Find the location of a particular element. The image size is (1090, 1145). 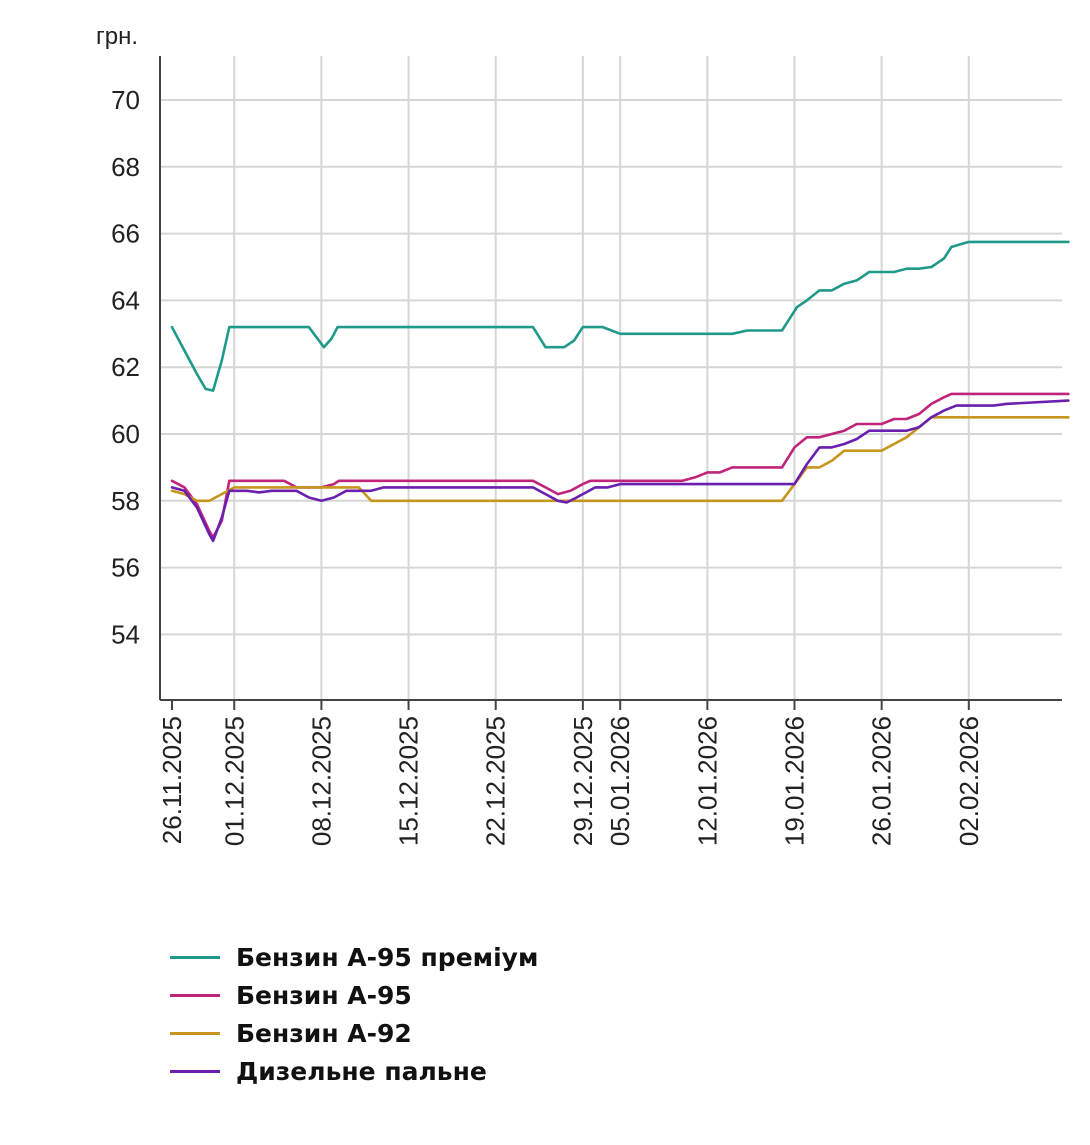

y-tick-label: 54 is located at coordinates (125, 634).